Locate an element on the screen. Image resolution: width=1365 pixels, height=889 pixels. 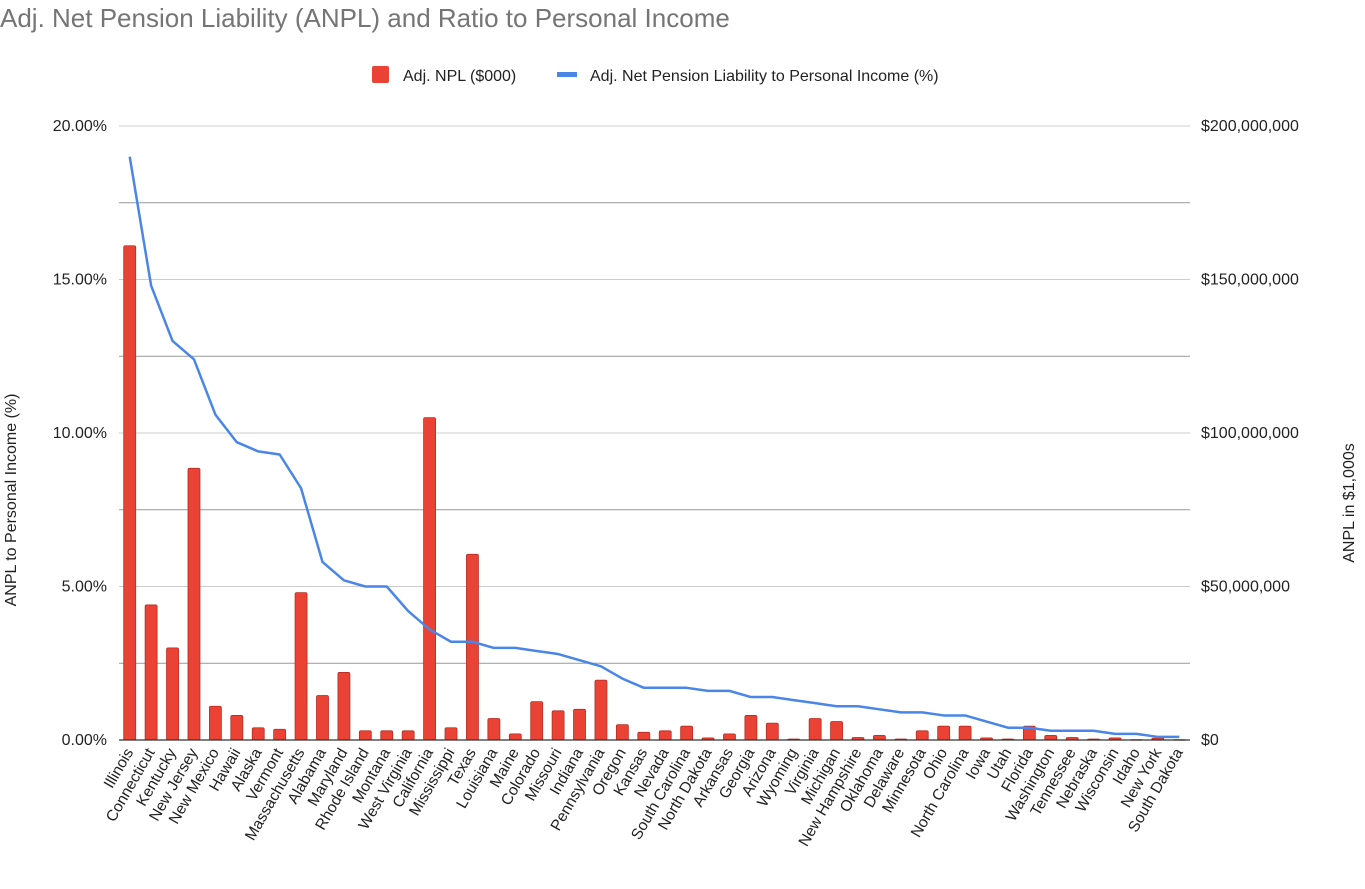
right-tick-label: $0 is located at coordinates (1210, 740).